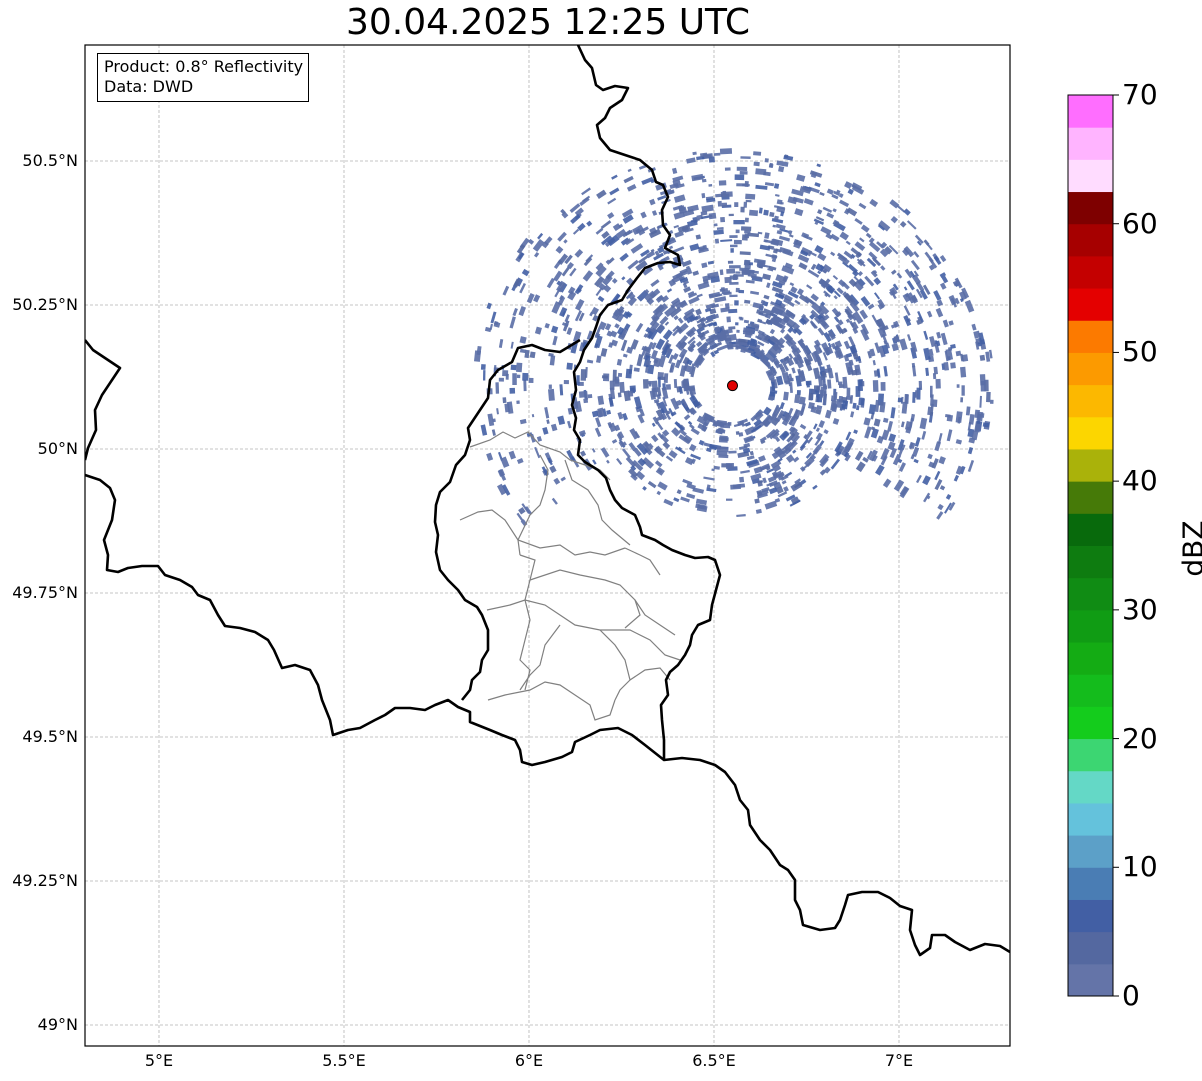 The width and height of the screenshot is (1202, 1081). Describe the element at coordinates (50, 160) in the screenshot. I see `lat-tick-label: 50.5°N` at that location.